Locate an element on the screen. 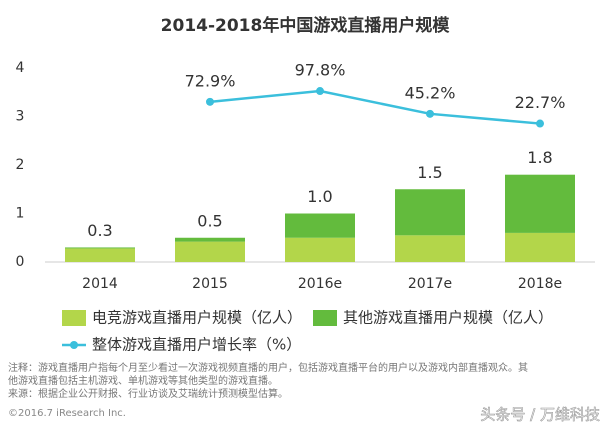 The height and width of the screenshot is (433, 610). y-tick-label: 4 is located at coordinates (20, 68).